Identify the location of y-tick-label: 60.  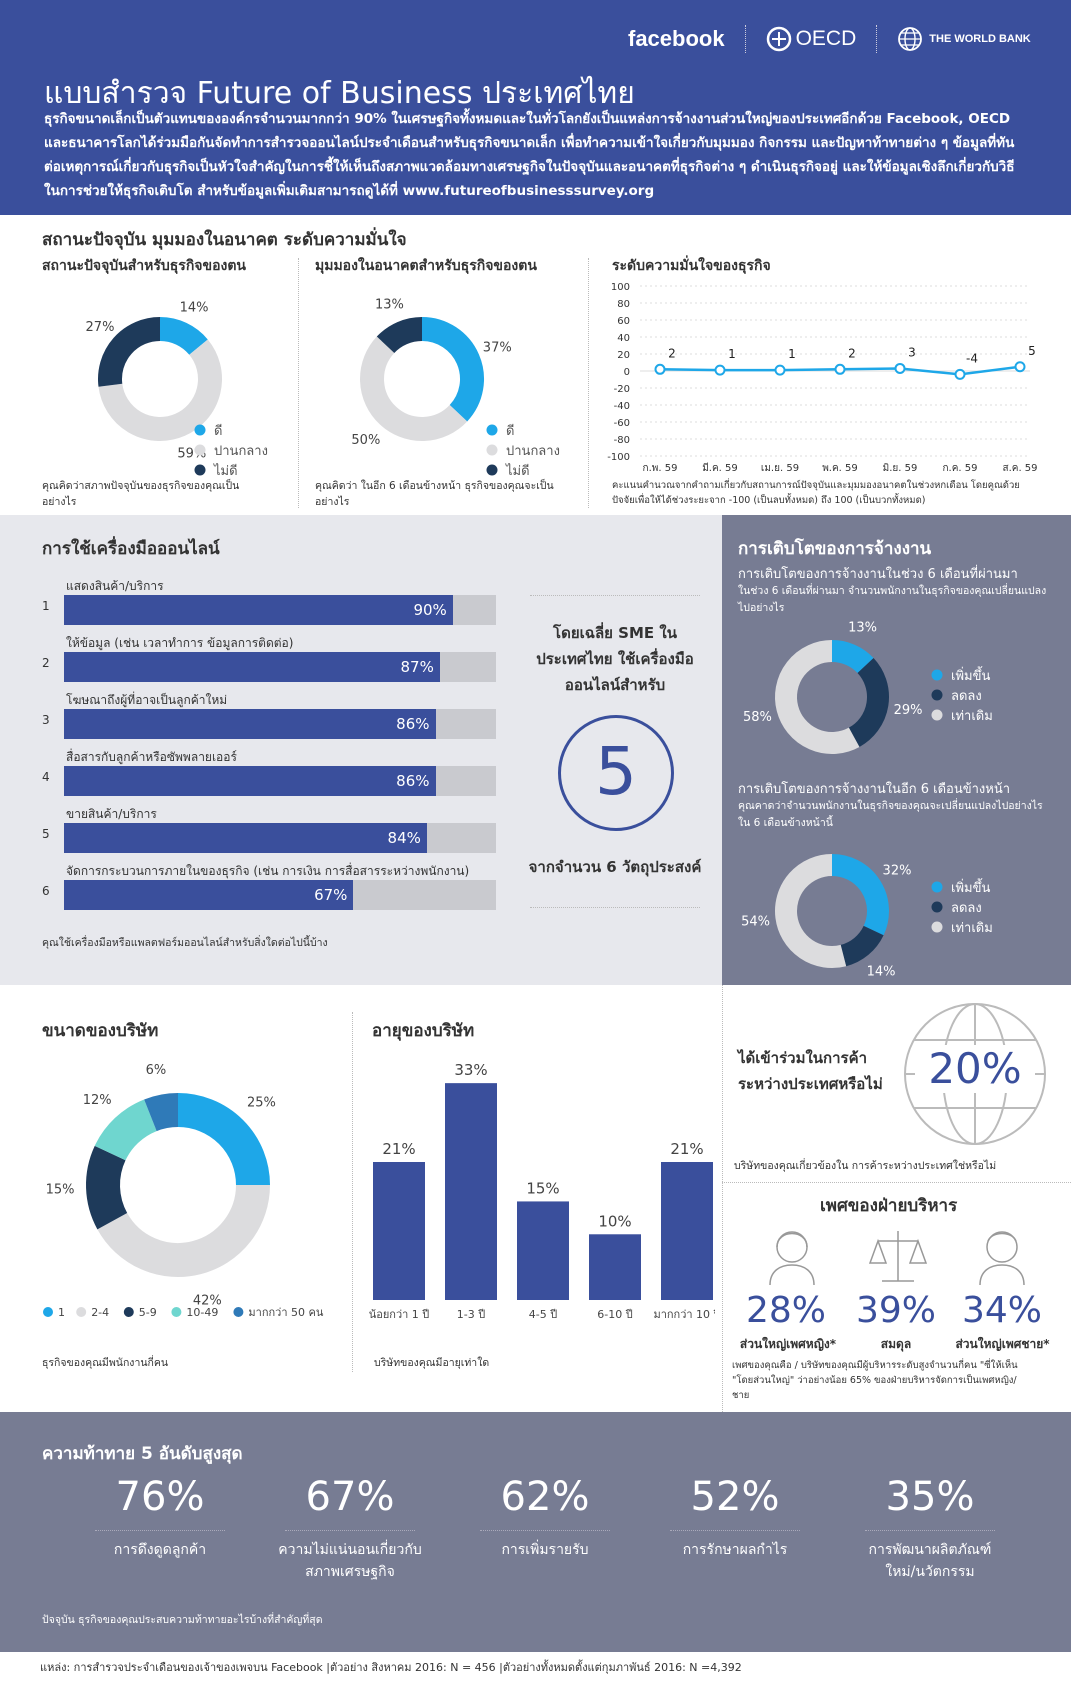
(623, 321).